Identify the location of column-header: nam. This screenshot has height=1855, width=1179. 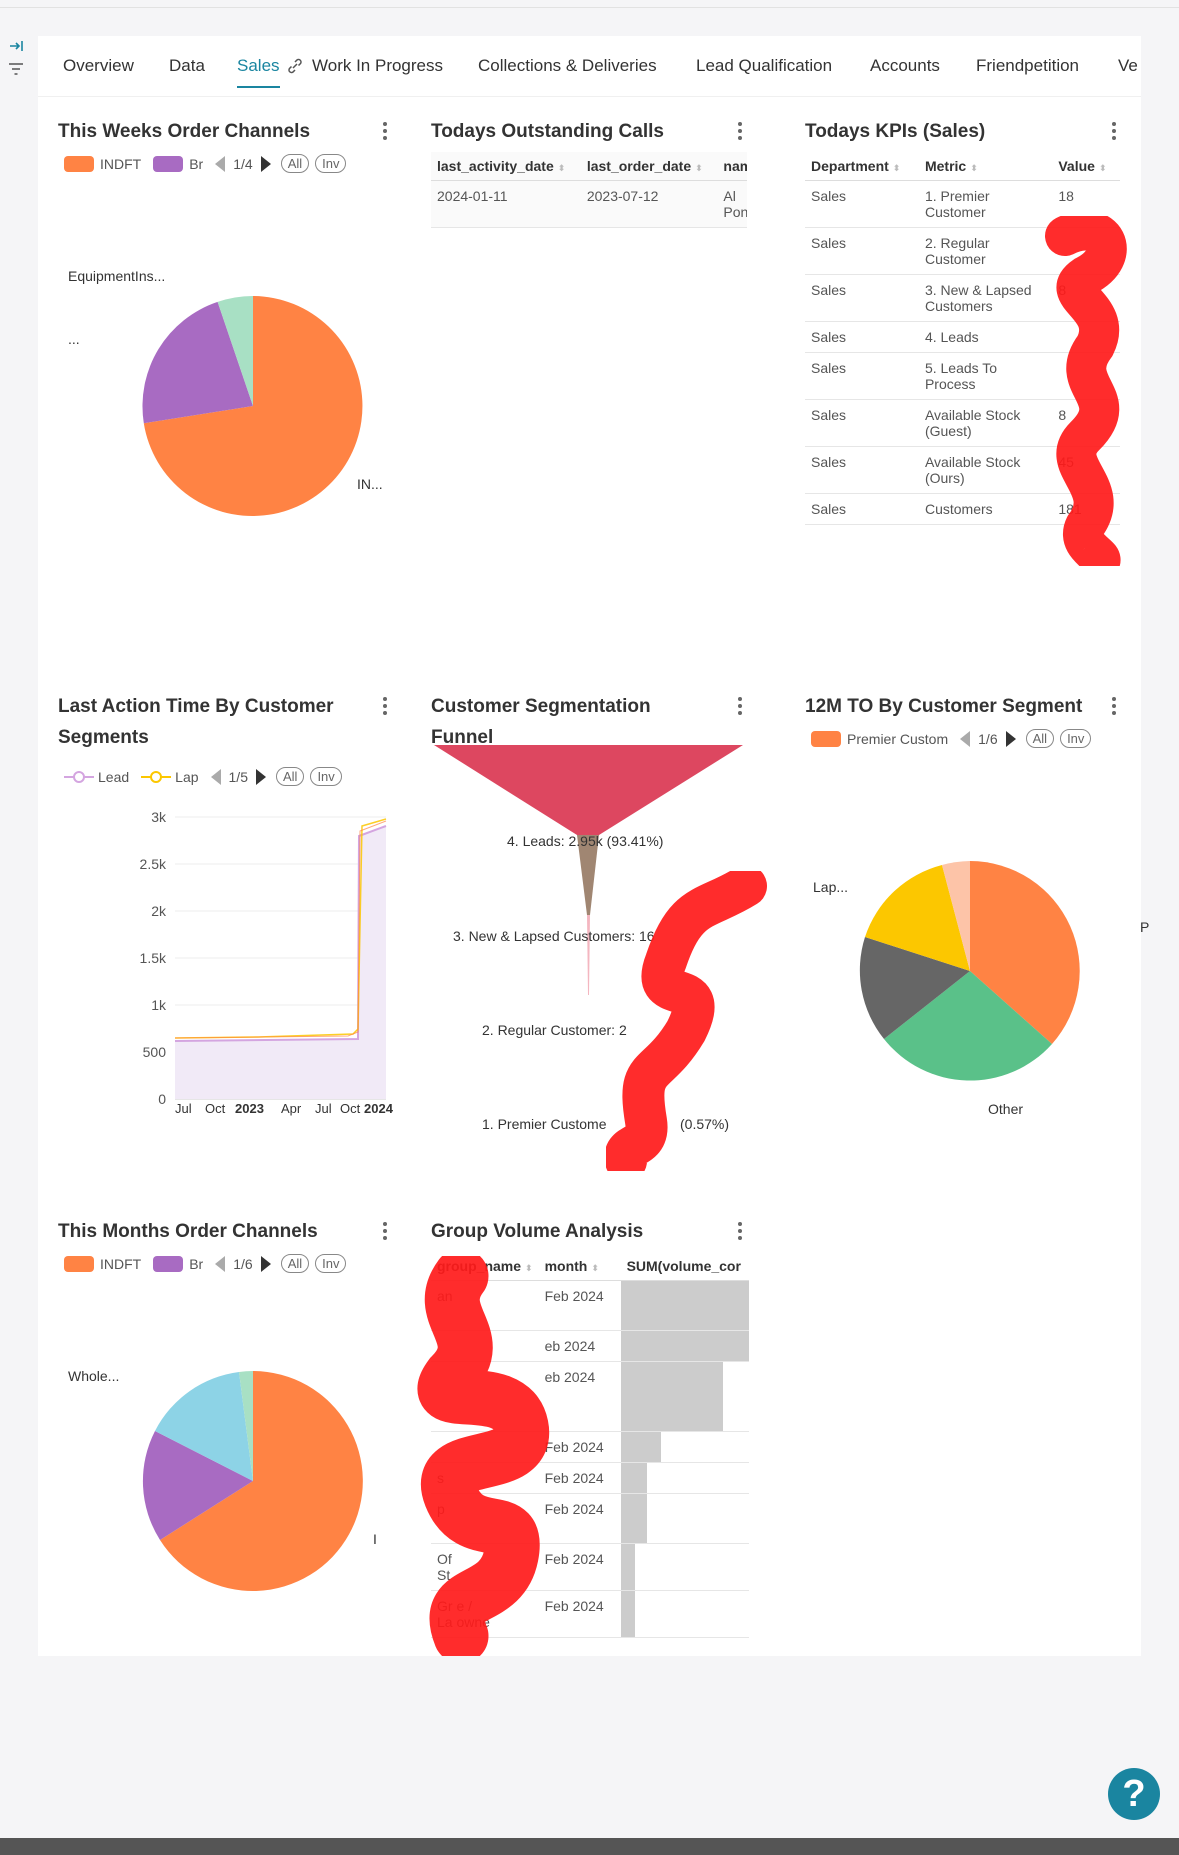
(732, 166).